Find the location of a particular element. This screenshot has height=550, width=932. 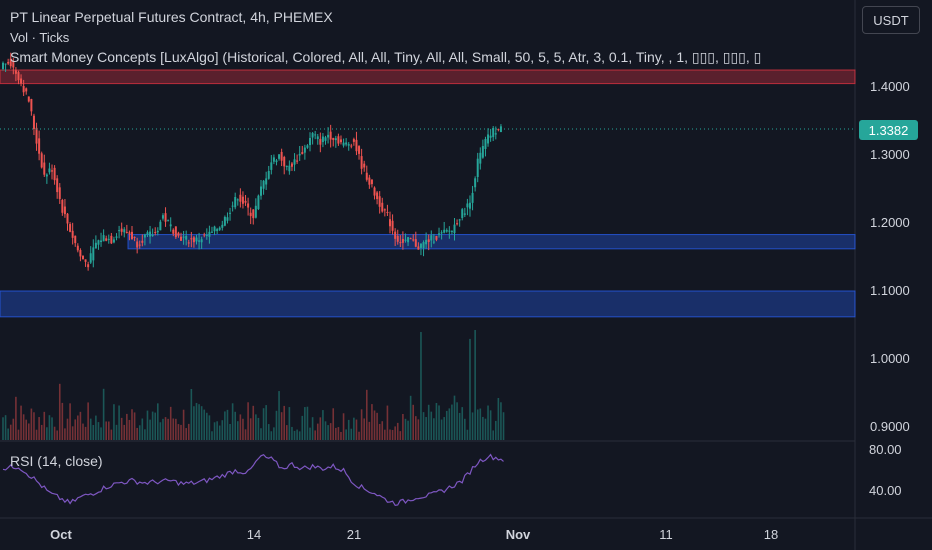

currency-button: USDT is located at coordinates (891, 20).